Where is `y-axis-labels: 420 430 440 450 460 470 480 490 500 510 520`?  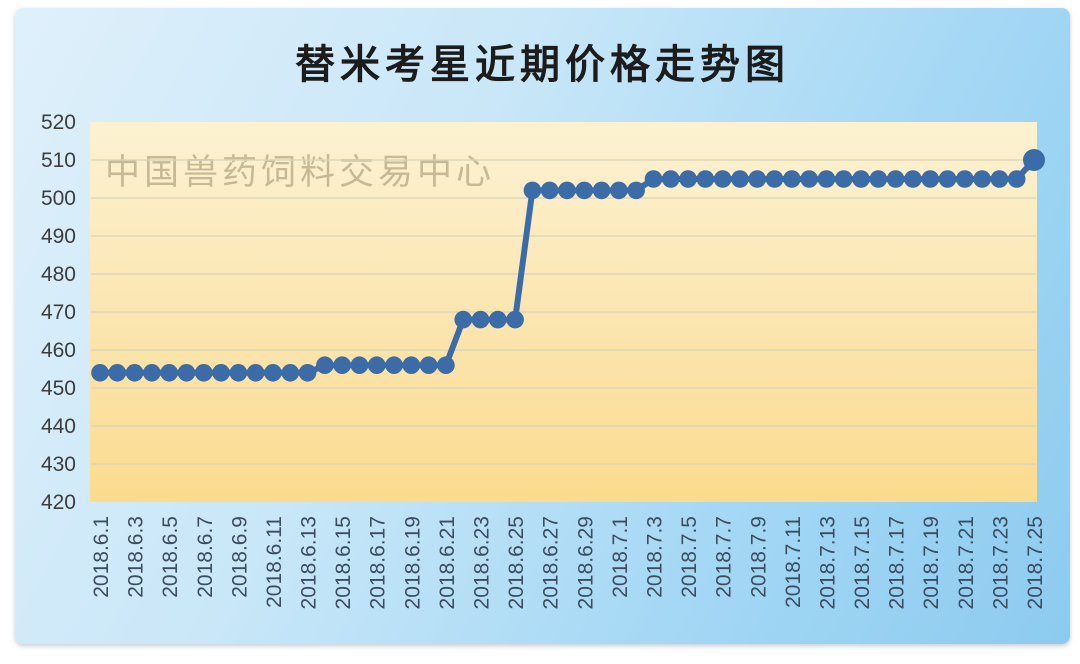
y-axis-labels: 420 430 440 450 460 470 480 490 500 510 520 is located at coordinates (58, 312).